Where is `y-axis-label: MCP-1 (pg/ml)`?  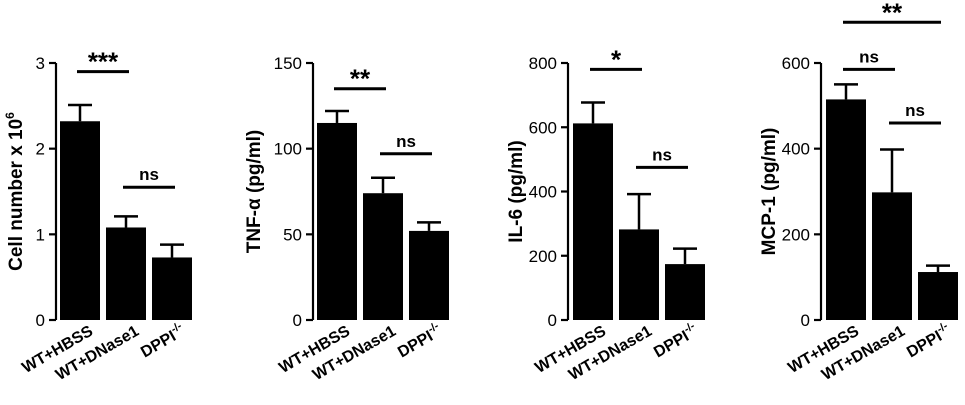 y-axis-label: MCP-1 (pg/ml) is located at coordinates (769, 192).